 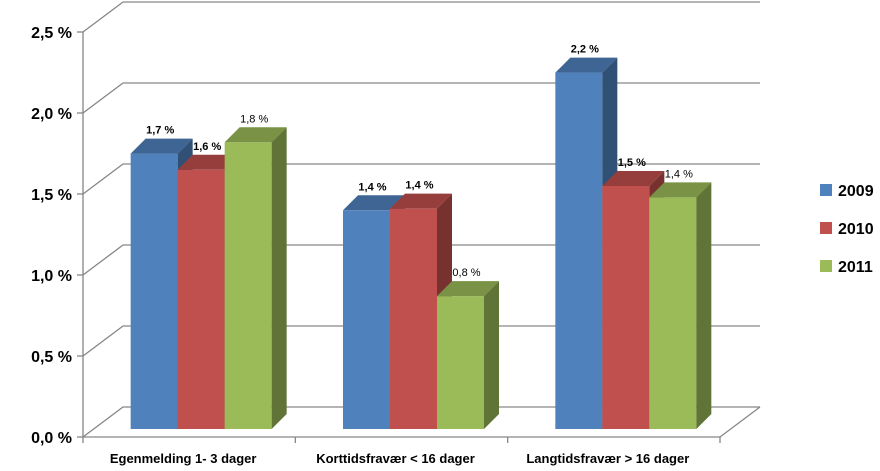 What do you see at coordinates (607, 458) in the screenshot?
I see `x-tick-label: Langtidsfravær > 16 dager` at bounding box center [607, 458].